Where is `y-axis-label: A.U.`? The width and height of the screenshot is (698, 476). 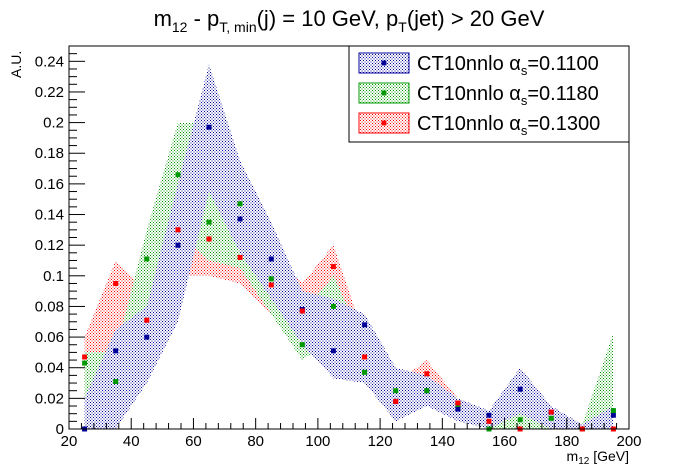
y-axis-label: A.U. is located at coordinates (16, 64).